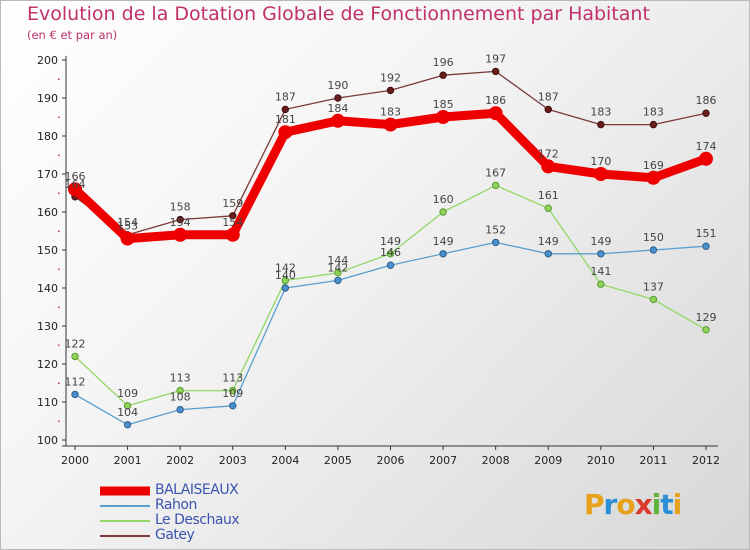 The image size is (750, 550). What do you see at coordinates (653, 112) in the screenshot?
I see `data-label-gatey: 183` at bounding box center [653, 112].